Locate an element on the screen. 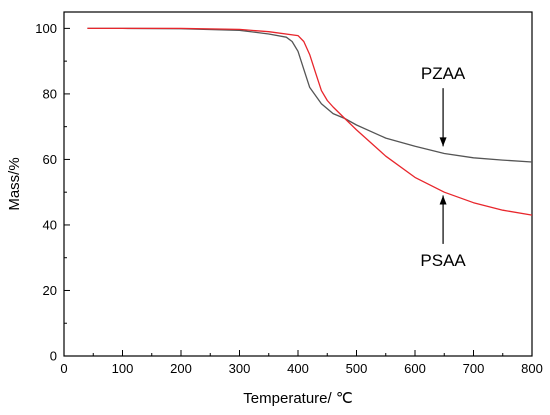 The width and height of the screenshot is (550, 415). x-tick-label: 300 is located at coordinates (240, 368).